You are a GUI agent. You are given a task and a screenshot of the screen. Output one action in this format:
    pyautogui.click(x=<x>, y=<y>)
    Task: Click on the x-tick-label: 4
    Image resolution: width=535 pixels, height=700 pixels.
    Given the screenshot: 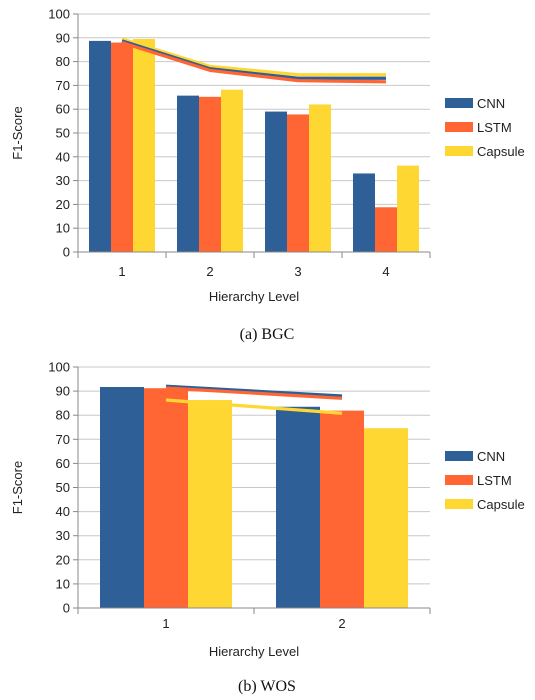 What is the action you would take?
    pyautogui.click(x=385, y=271)
    